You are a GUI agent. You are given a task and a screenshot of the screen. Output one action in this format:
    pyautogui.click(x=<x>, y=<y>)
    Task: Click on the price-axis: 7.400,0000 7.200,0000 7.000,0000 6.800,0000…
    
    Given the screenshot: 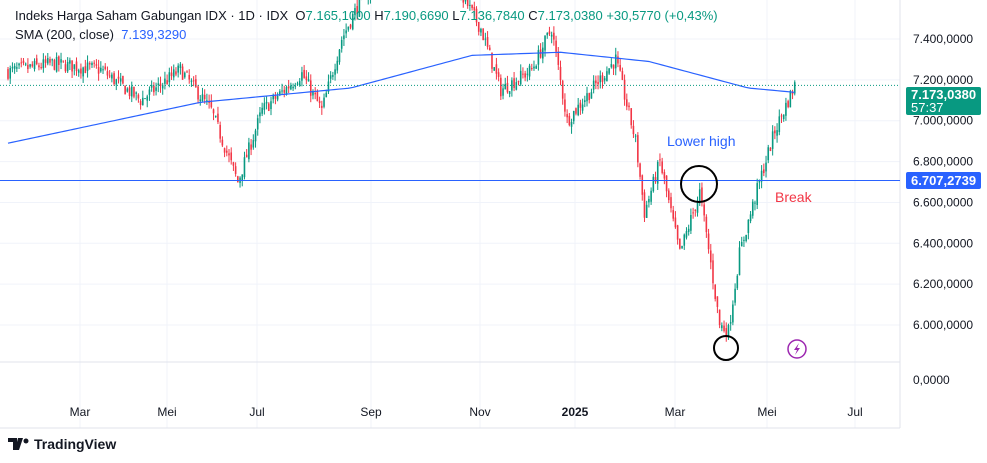 What is the action you would take?
    pyautogui.click(x=943, y=182)
    